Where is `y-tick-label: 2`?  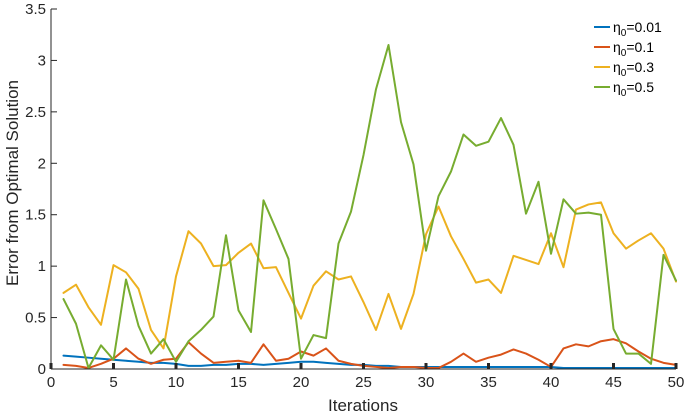
y-tick-label: 2 is located at coordinates (42, 163).